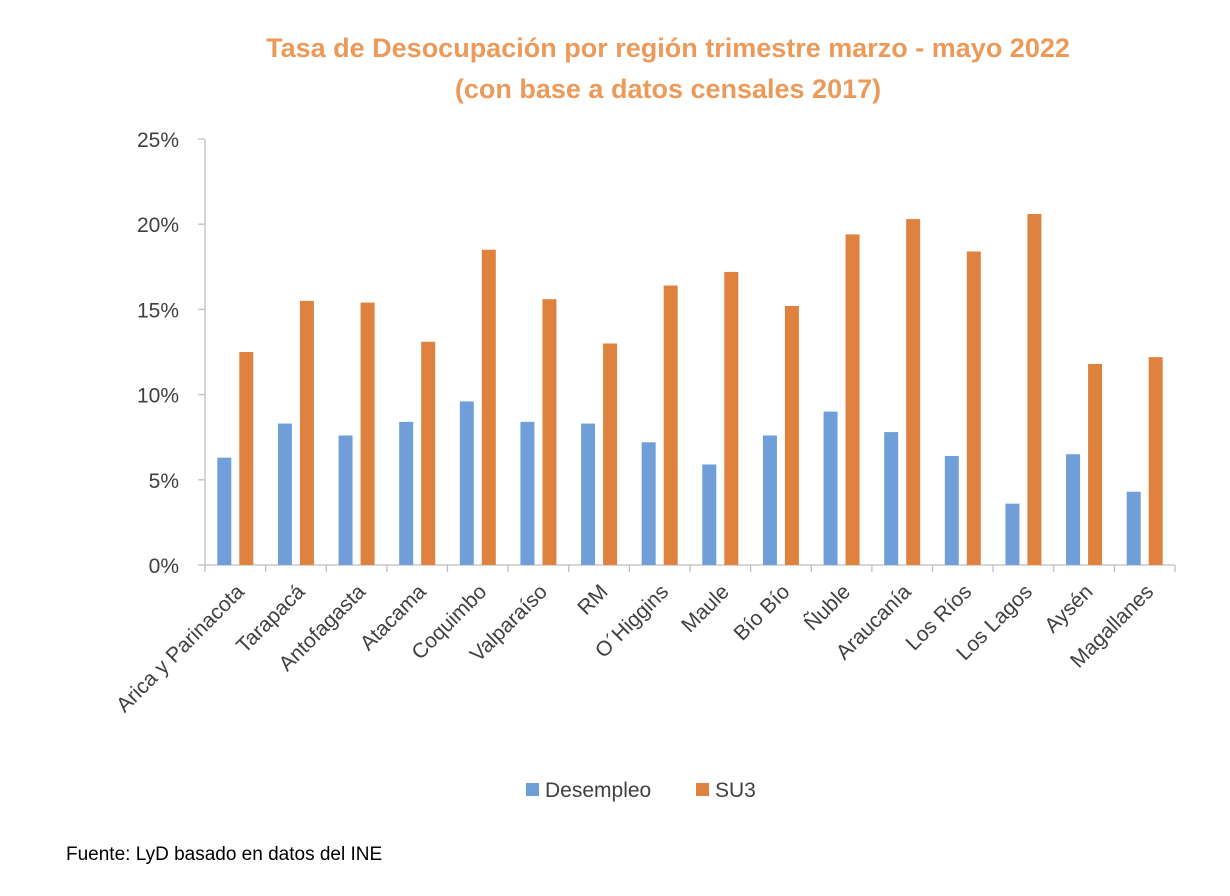  Describe the element at coordinates (592, 599) in the screenshot. I see `category-label: RM` at that location.